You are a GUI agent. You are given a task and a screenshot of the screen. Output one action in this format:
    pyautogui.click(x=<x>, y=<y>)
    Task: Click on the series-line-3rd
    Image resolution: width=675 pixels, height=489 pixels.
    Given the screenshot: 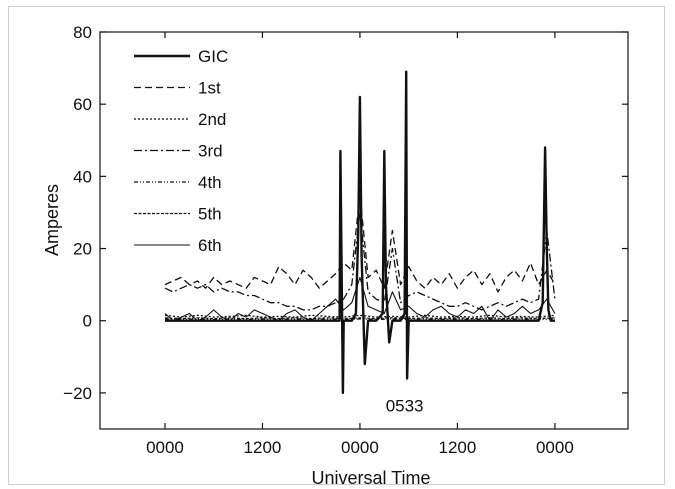 What is the action you would take?
    pyautogui.click(x=360, y=261)
    